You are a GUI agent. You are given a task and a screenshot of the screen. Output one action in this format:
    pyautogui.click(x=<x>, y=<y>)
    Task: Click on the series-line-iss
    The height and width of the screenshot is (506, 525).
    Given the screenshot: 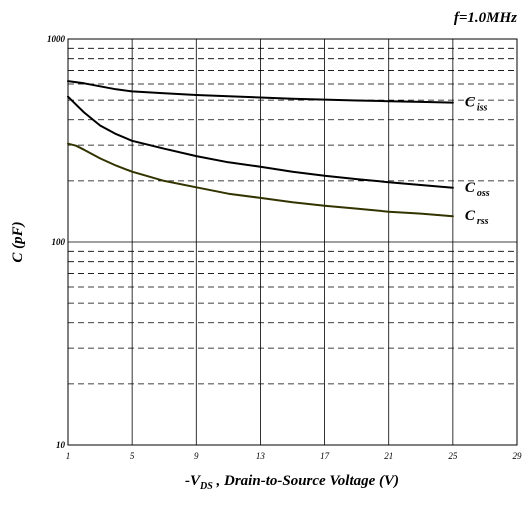 What is the action you would take?
    pyautogui.click(x=260, y=92)
    